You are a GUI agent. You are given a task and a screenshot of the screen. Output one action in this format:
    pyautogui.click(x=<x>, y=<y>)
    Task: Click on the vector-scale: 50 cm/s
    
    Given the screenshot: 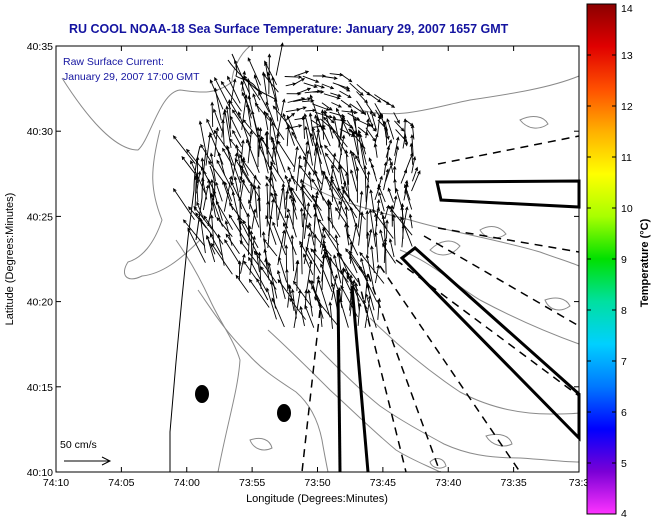 What is the action you would take?
    pyautogui.click(x=86, y=452)
    